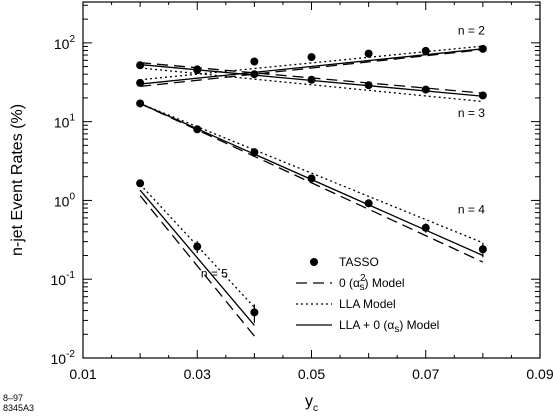 The width and height of the screenshot is (553, 416). Describe the element at coordinates (346, 283) in the screenshot. I see `legend-label-prefix: 0 (` at that location.